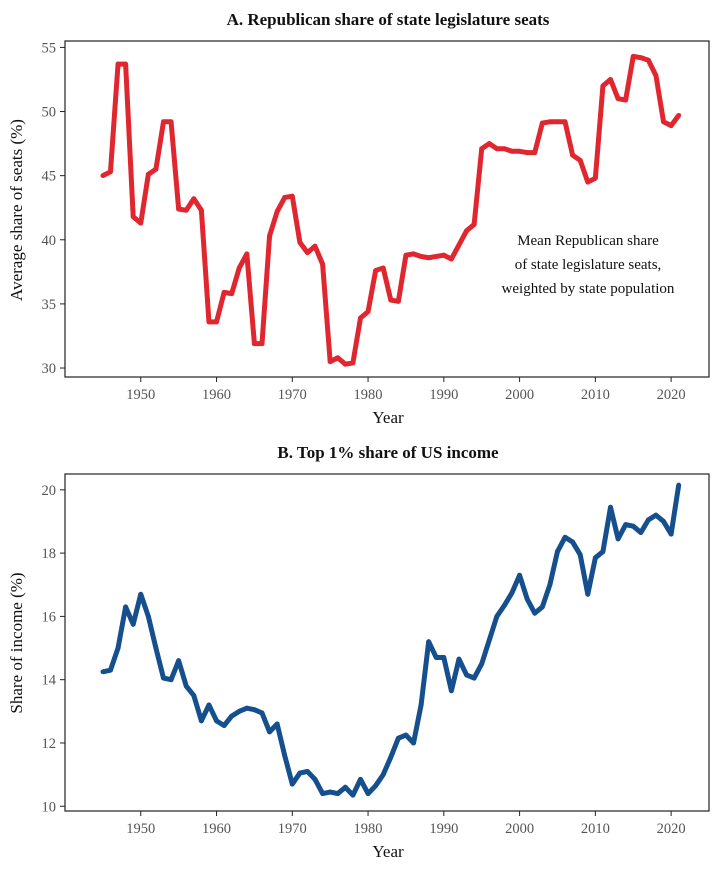  What do you see at coordinates (588, 241) in the screenshot?
I see `panel-a-annotation-line-1: Mean Republican share` at bounding box center [588, 241].